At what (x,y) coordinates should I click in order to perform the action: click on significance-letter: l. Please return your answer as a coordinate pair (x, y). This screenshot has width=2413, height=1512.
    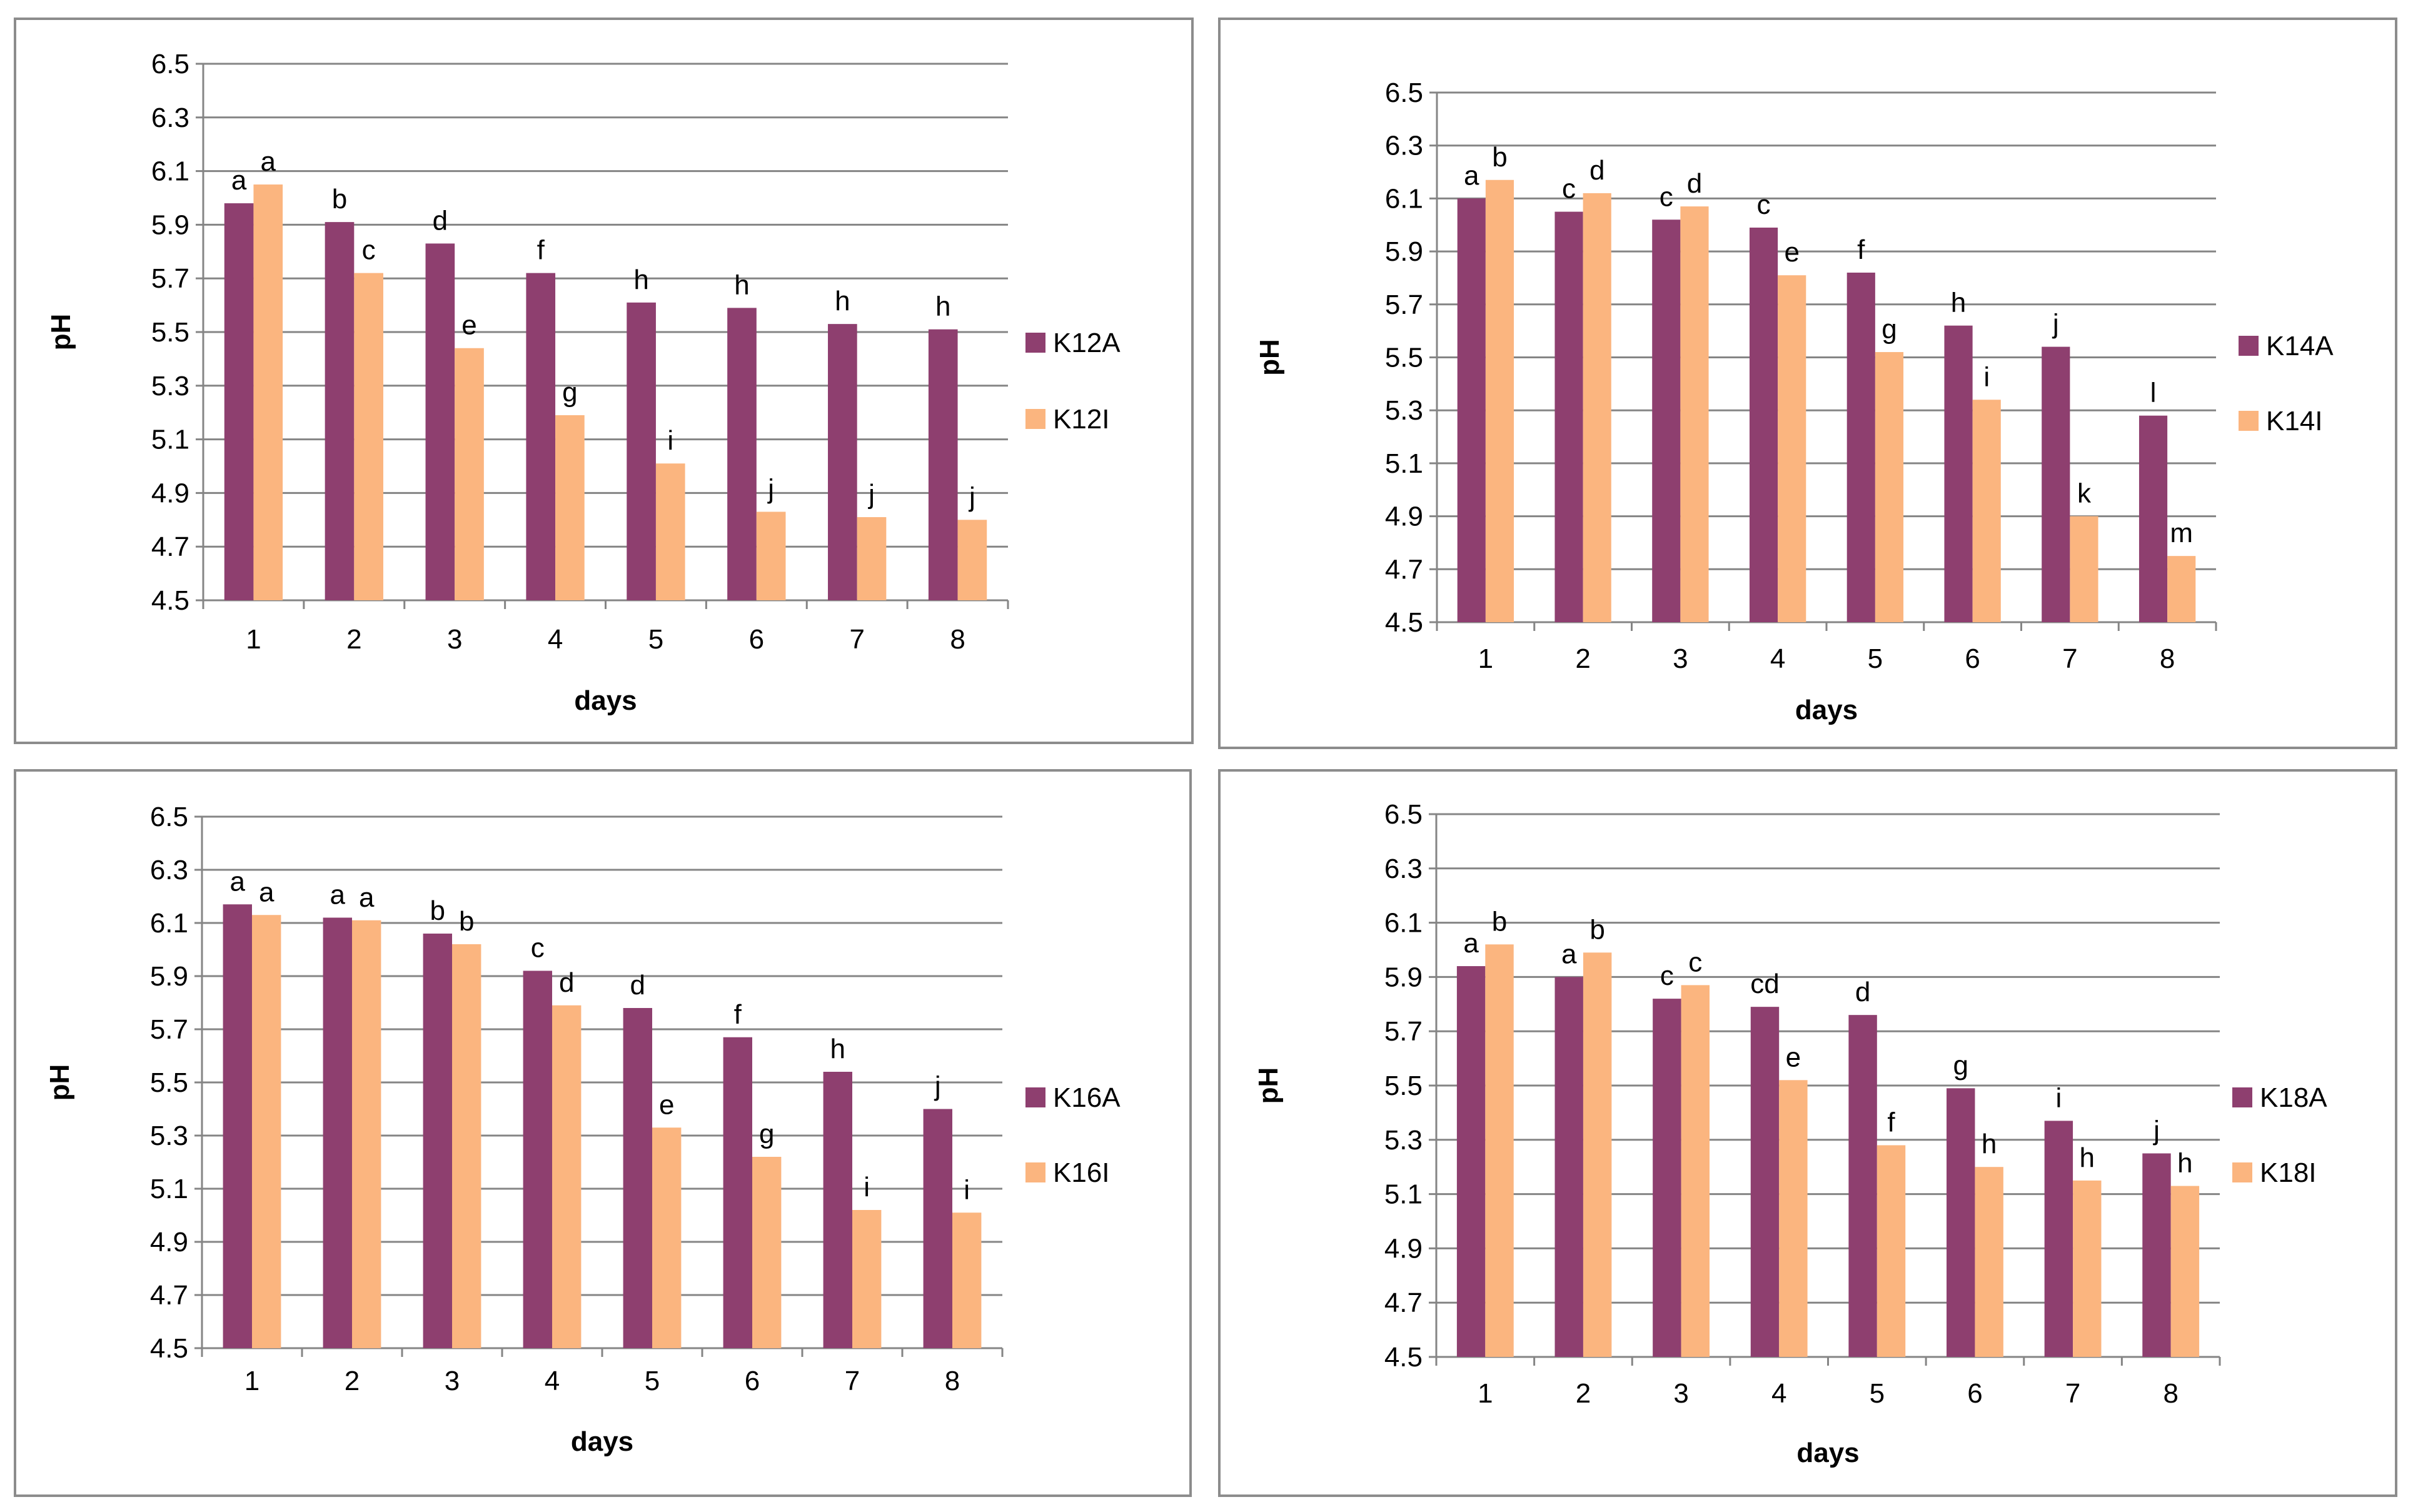
    Looking at the image, I should click on (2153, 393).